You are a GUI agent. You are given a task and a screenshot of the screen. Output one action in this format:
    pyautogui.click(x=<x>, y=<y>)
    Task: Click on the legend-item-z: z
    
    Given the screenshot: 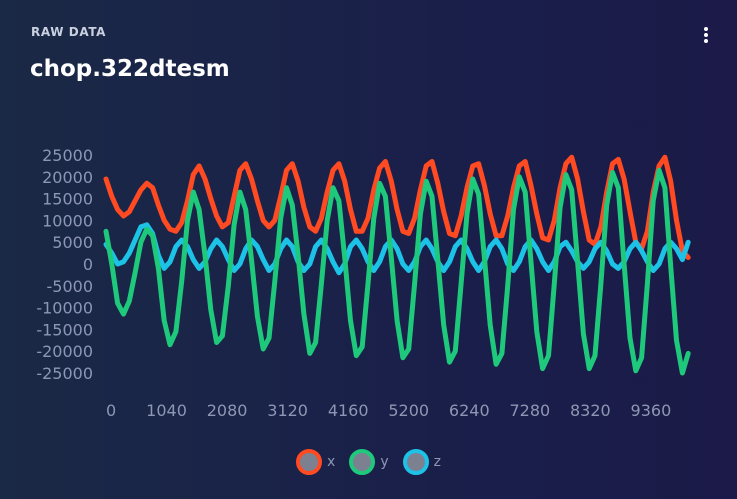 What is the action you would take?
    pyautogui.click(x=421, y=462)
    